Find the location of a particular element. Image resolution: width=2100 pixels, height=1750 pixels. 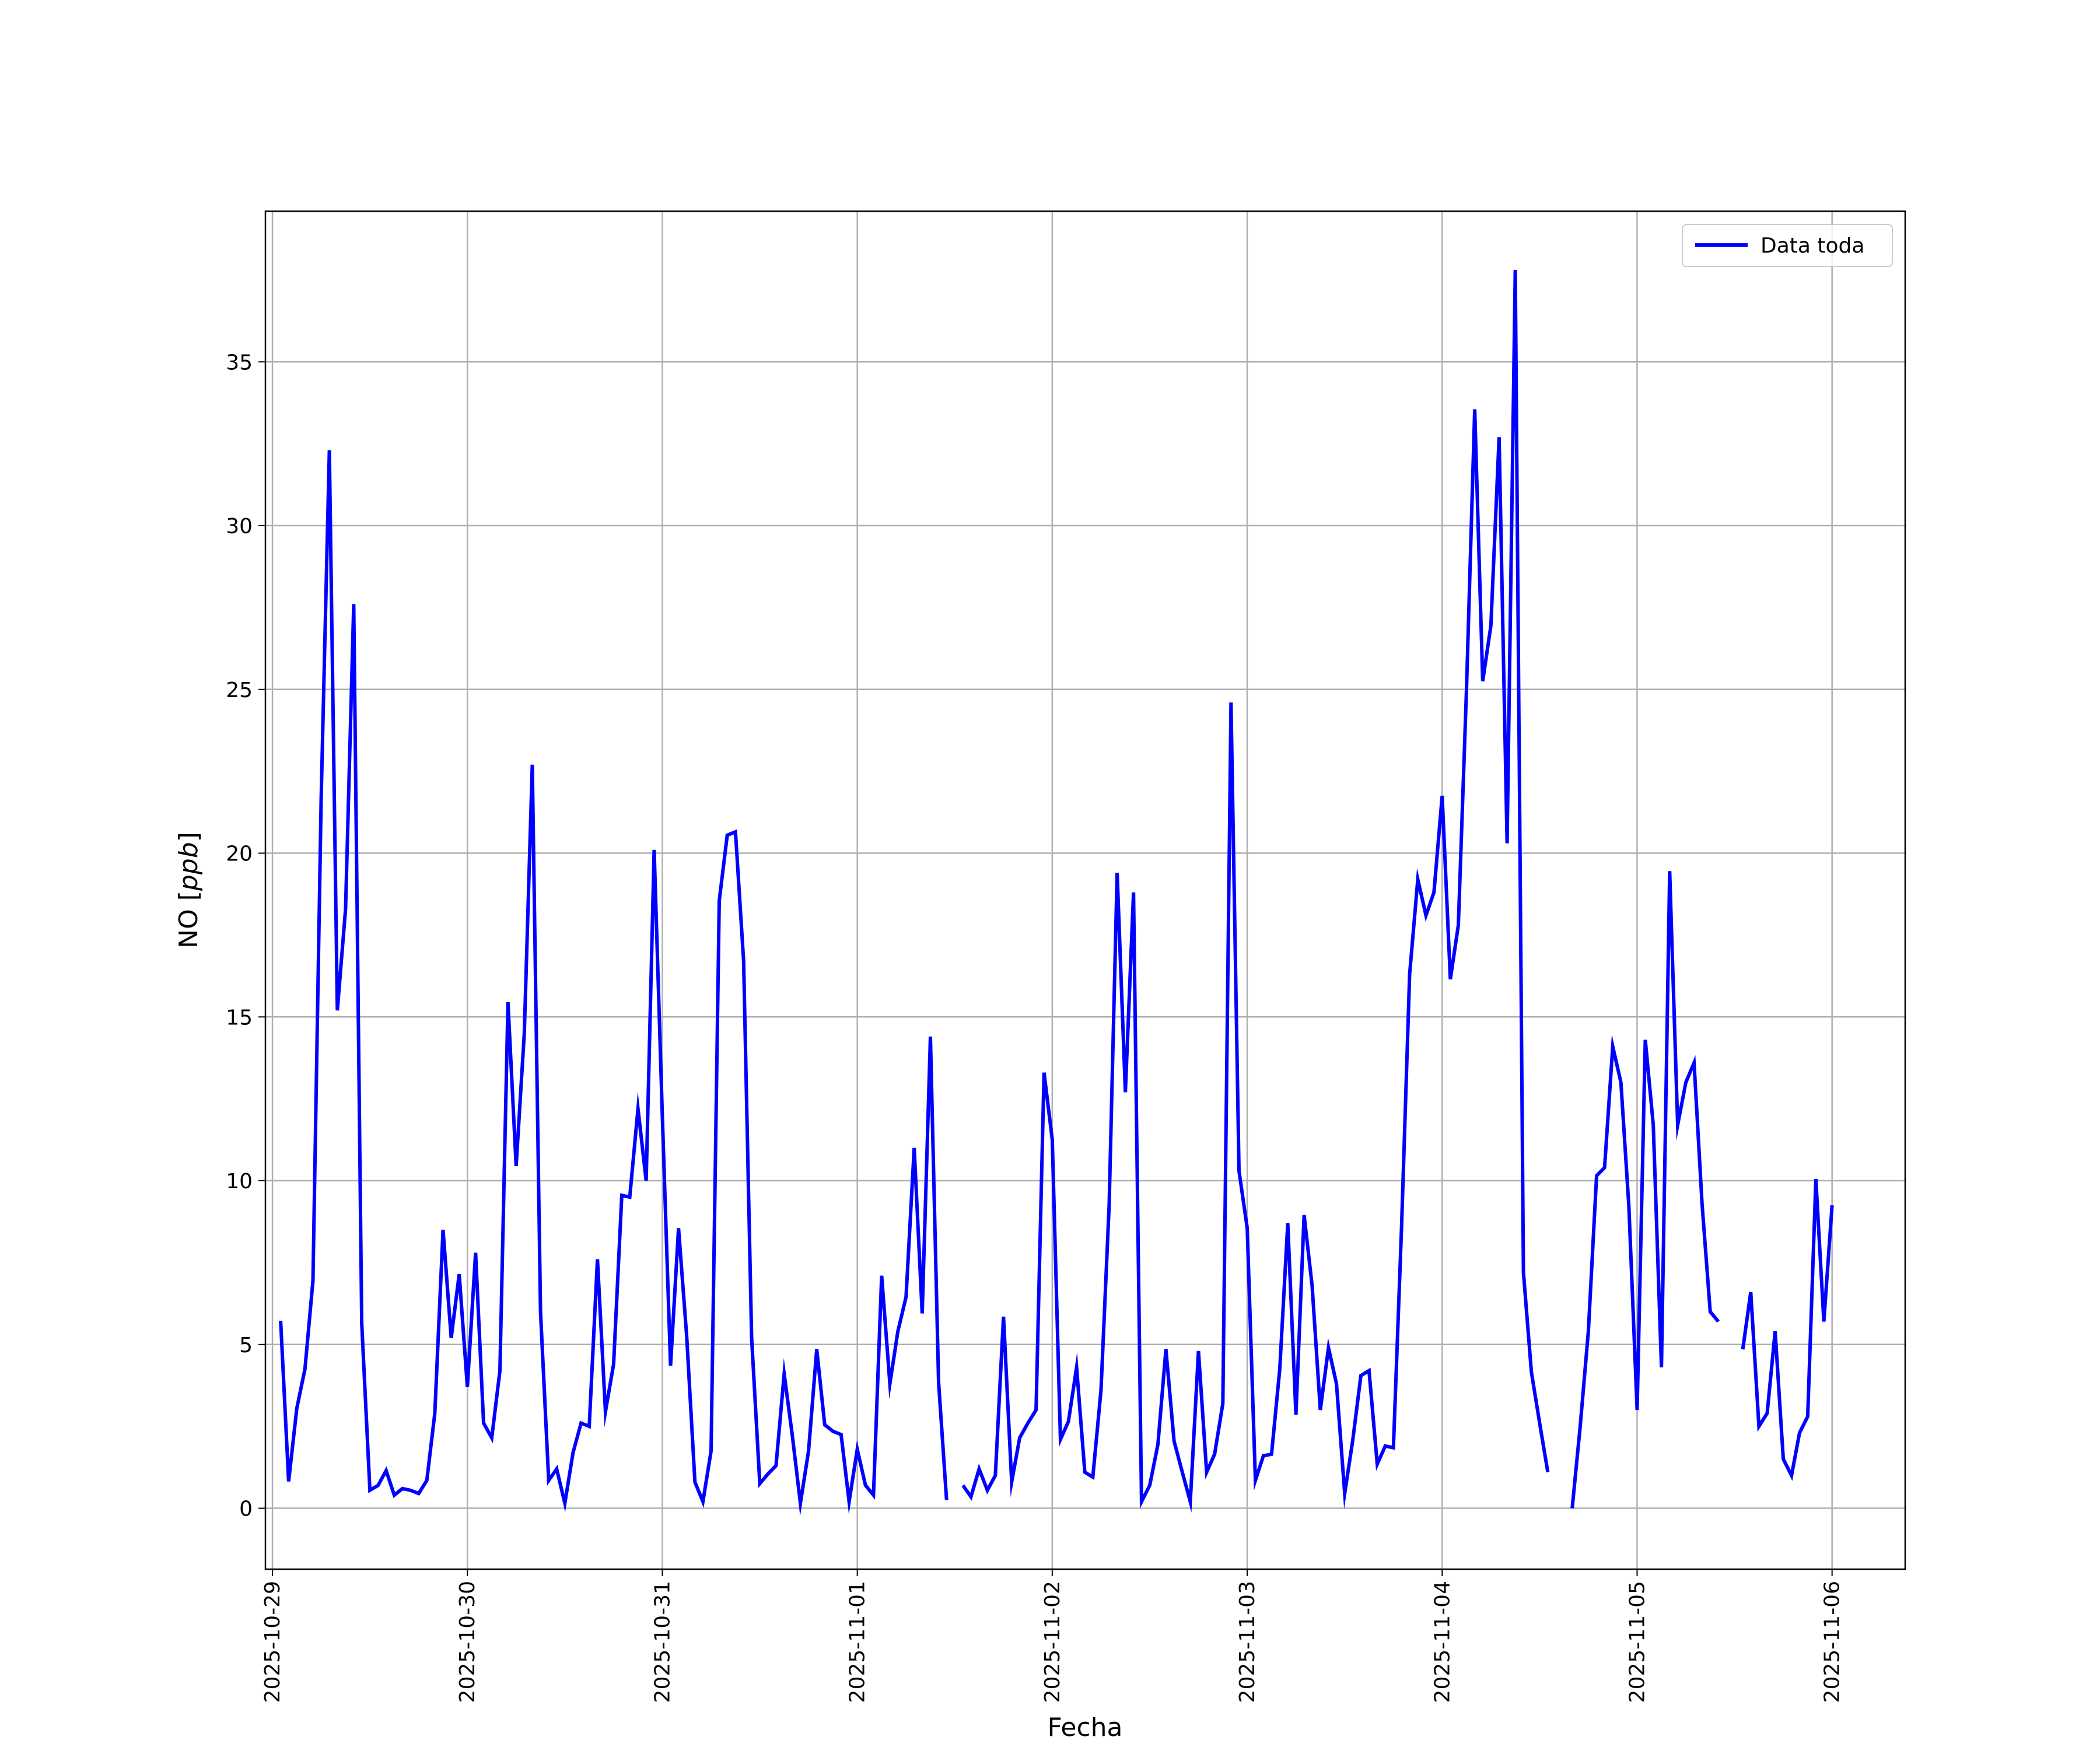

x-tick-label: 2025-10-31 is located at coordinates (662, 1642).